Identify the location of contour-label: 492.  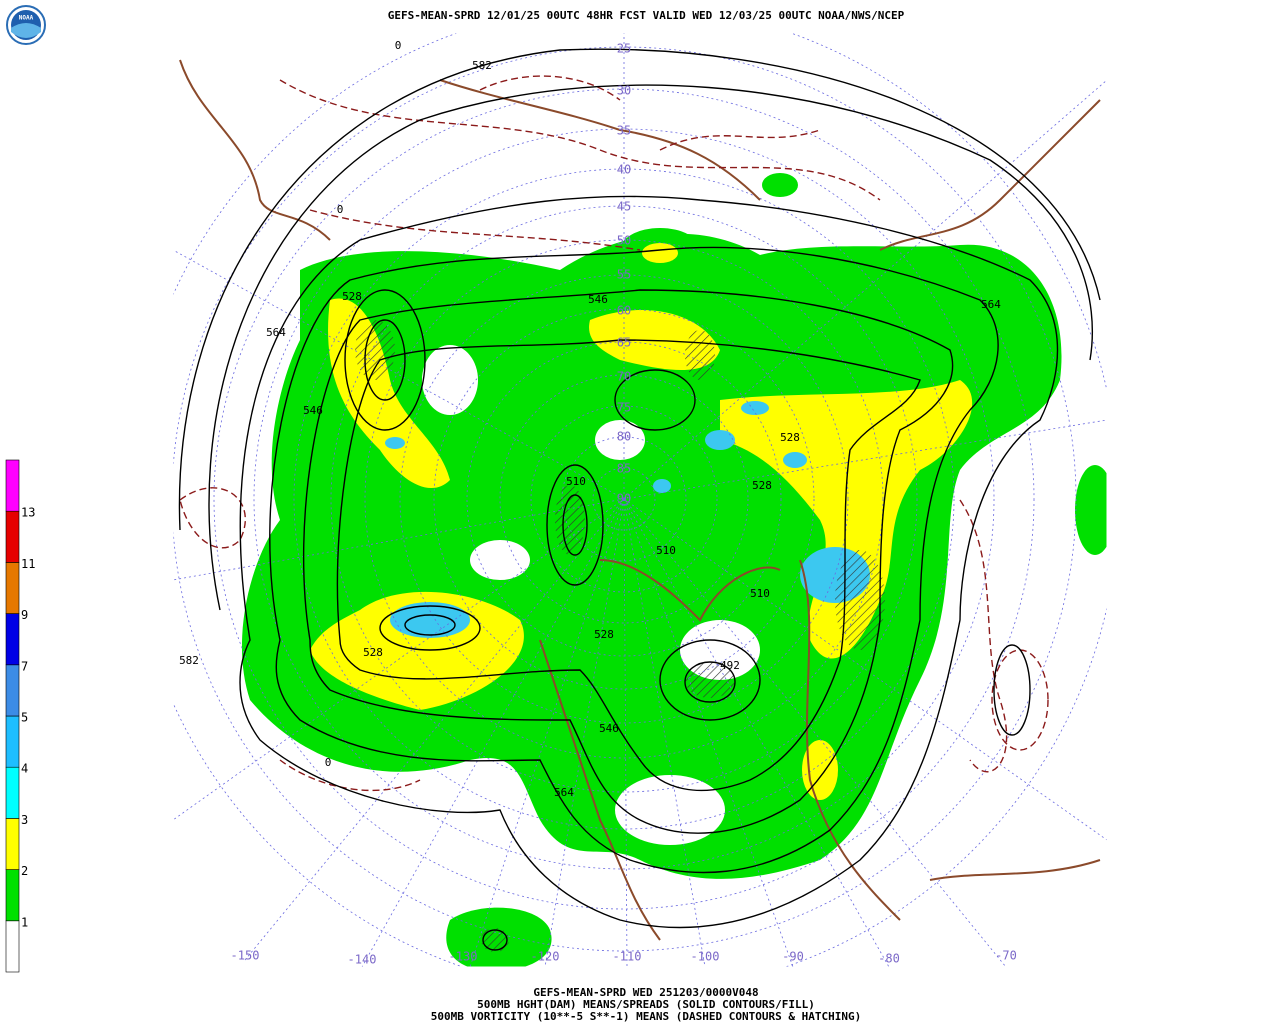
(730, 665).